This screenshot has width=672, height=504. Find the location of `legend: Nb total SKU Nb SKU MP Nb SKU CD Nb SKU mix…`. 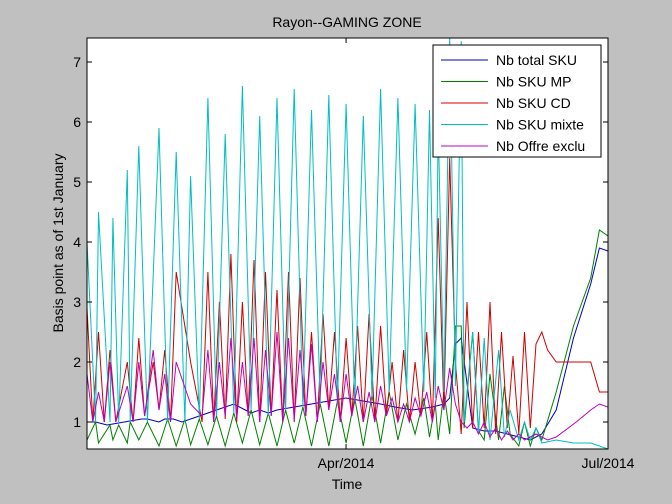

legend: Nb total SKU Nb SKU MP Nb SKU CD Nb SKU mix… is located at coordinates (517, 101).